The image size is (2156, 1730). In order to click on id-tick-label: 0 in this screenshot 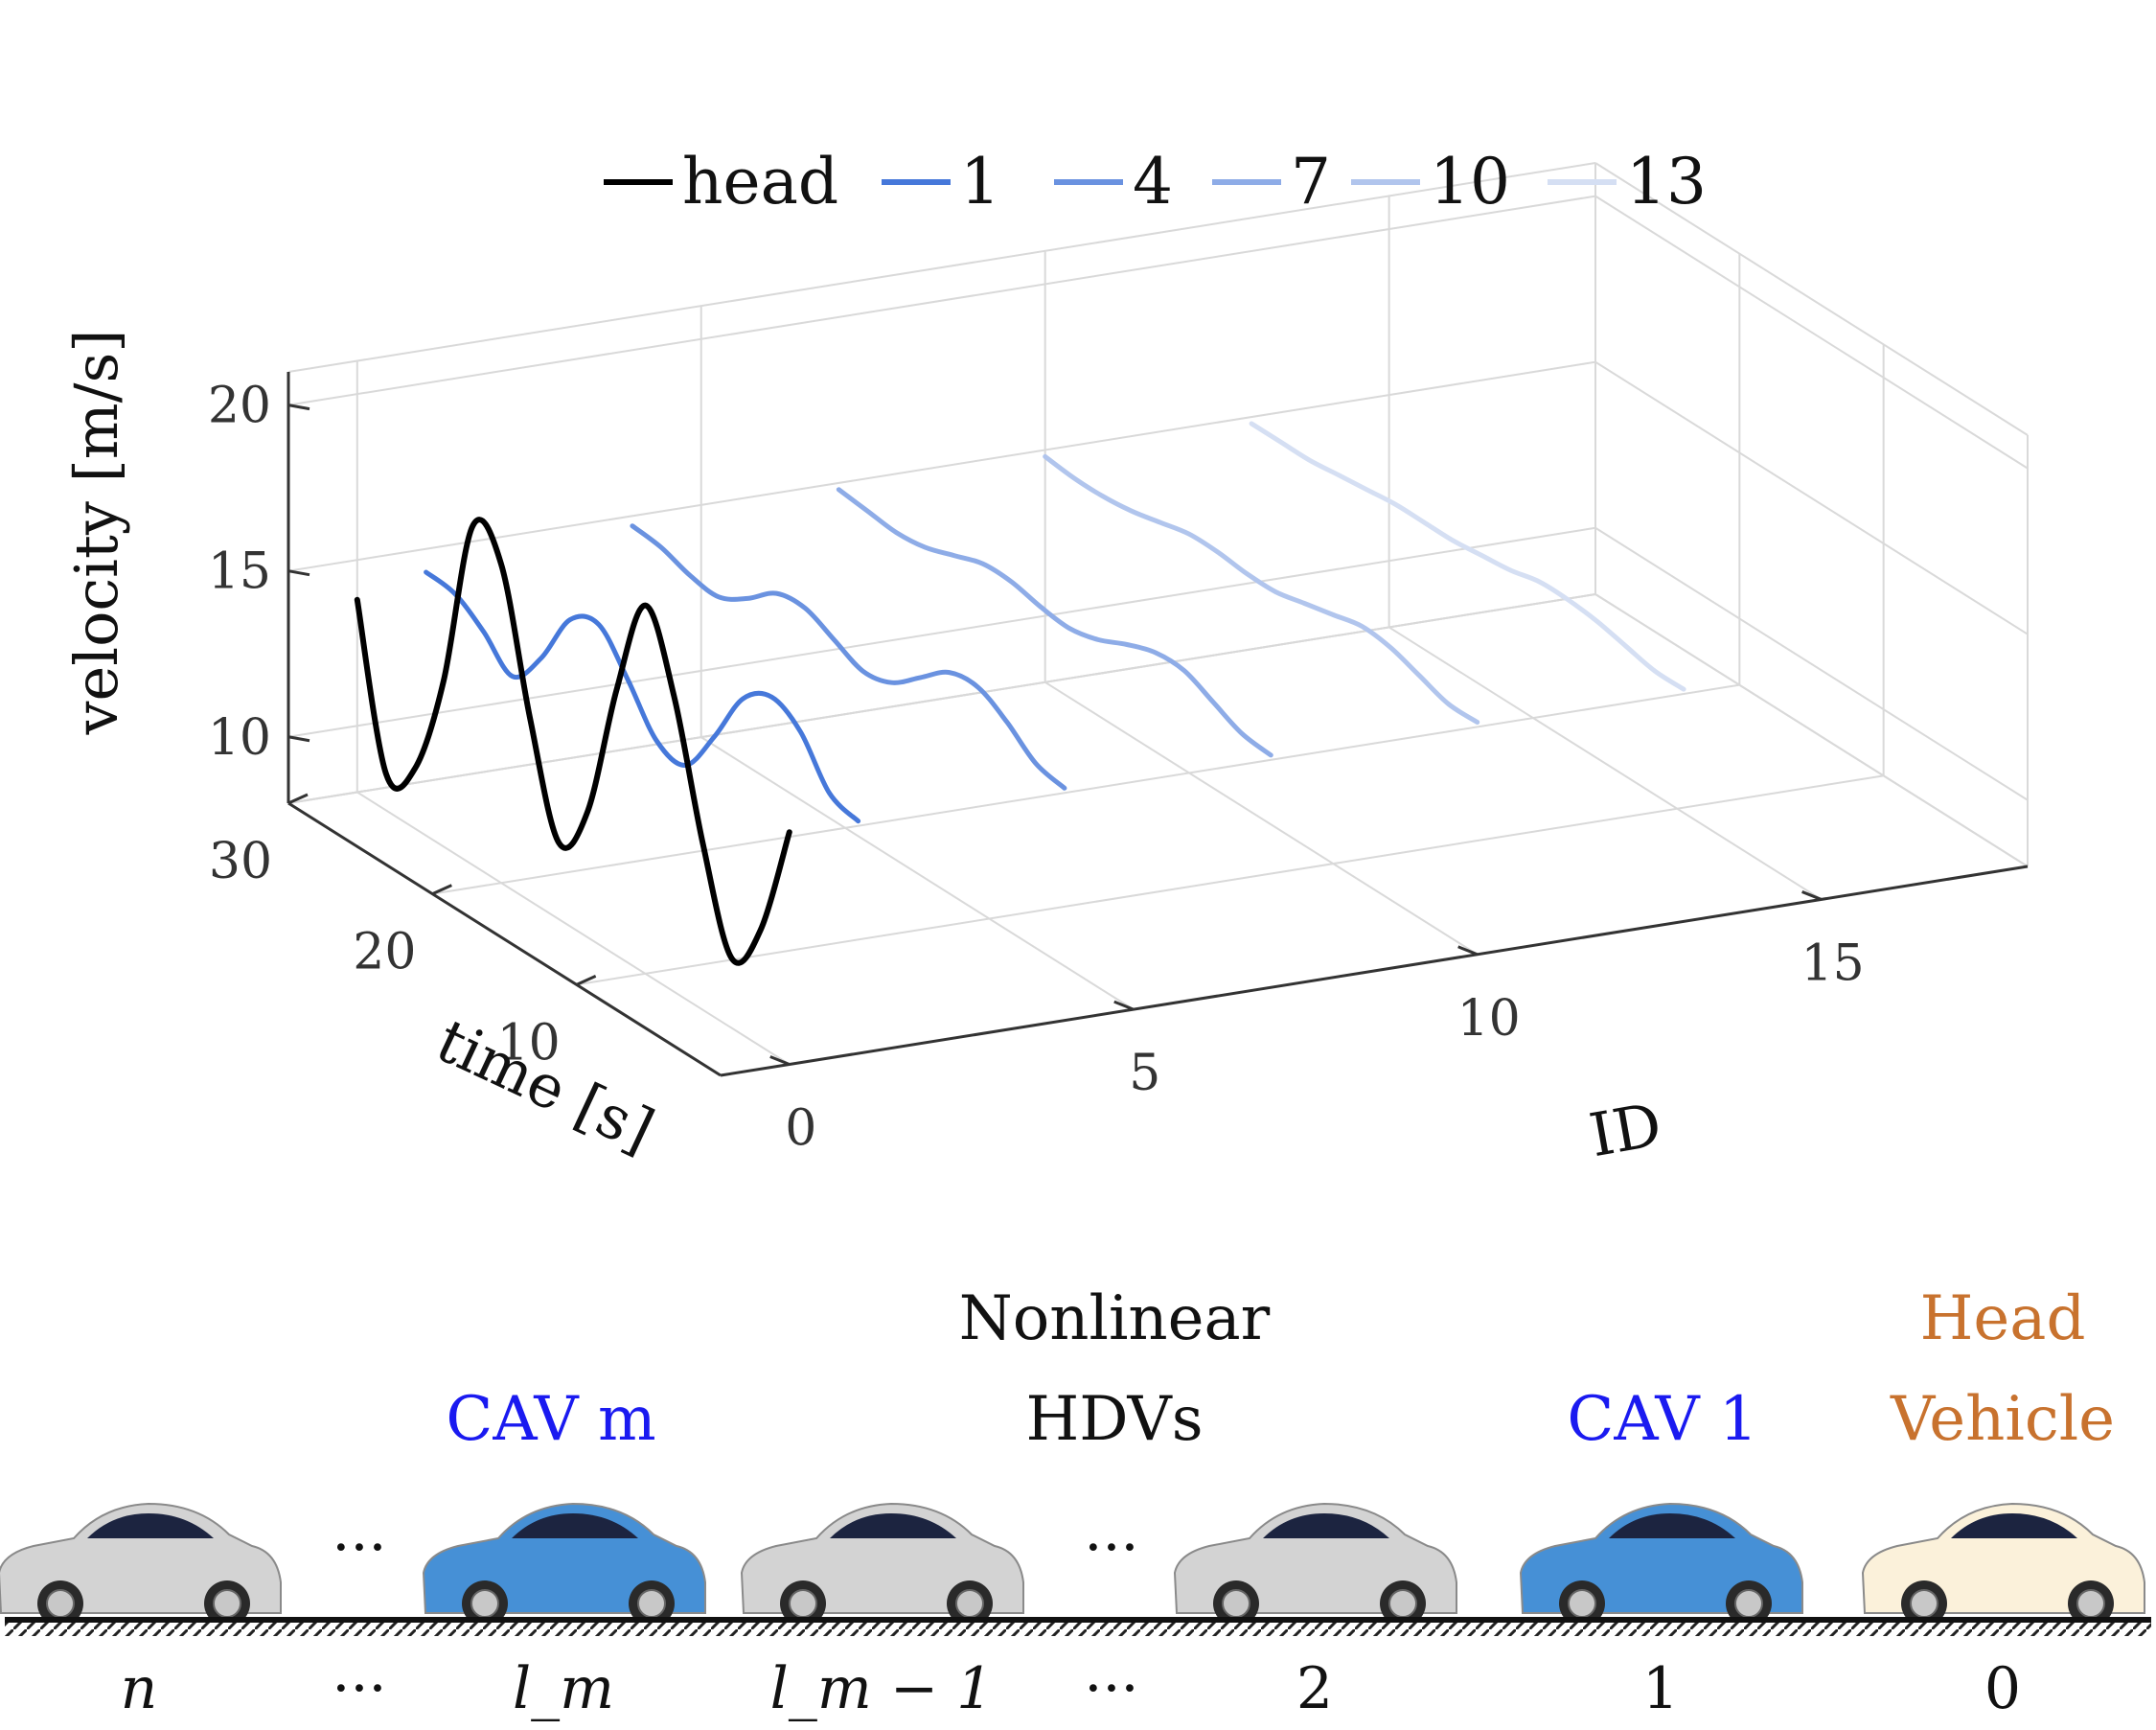, I will do `click(800, 1129)`.